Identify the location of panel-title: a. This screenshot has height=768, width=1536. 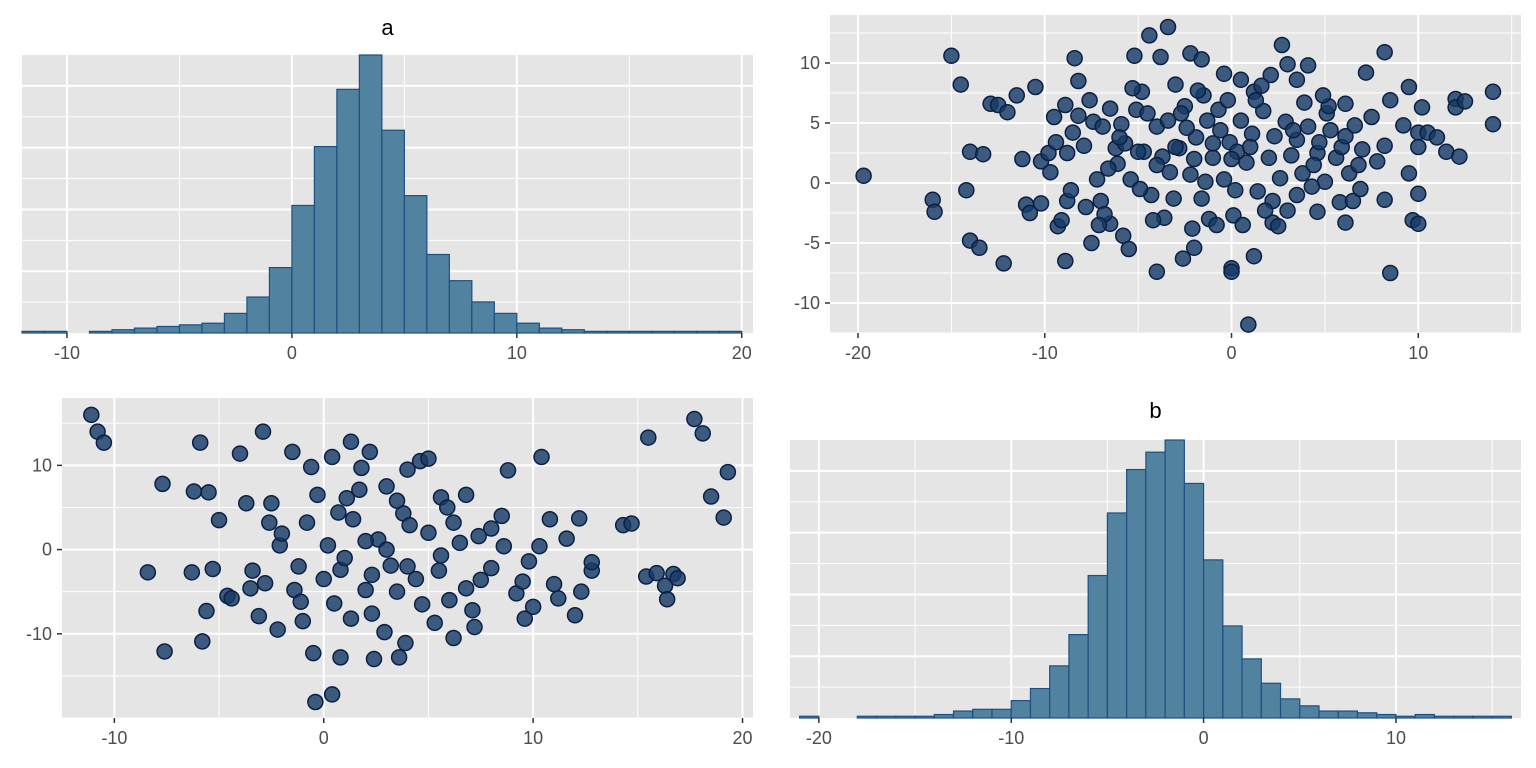
(387, 27).